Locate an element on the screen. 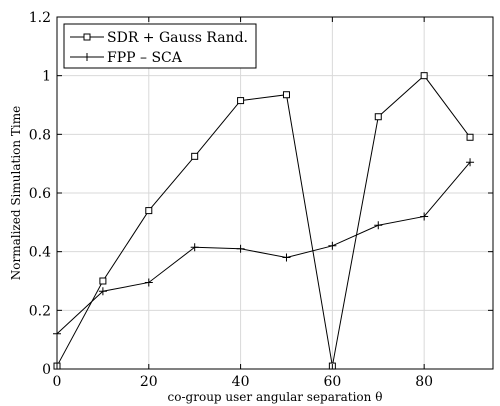  legend-entry-fpp: FPP – SCA is located at coordinates (126, 58).